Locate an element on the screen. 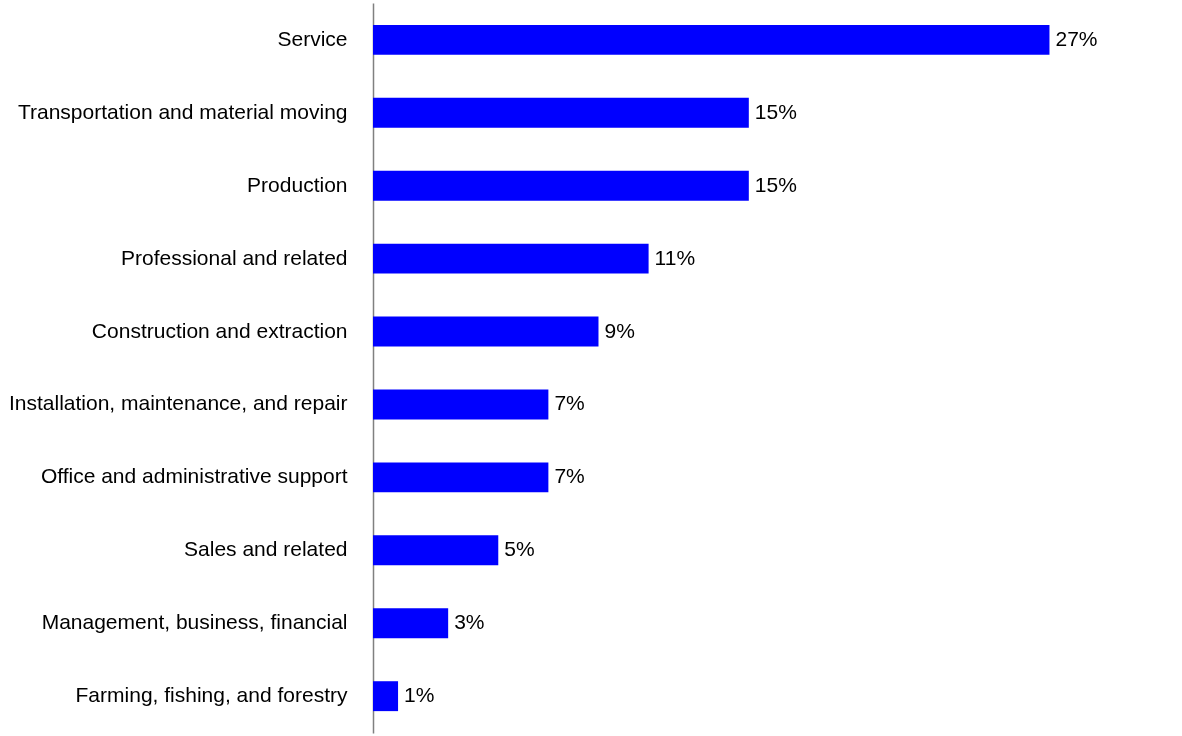 The width and height of the screenshot is (1182, 736). data-label: 5% is located at coordinates (519, 549).